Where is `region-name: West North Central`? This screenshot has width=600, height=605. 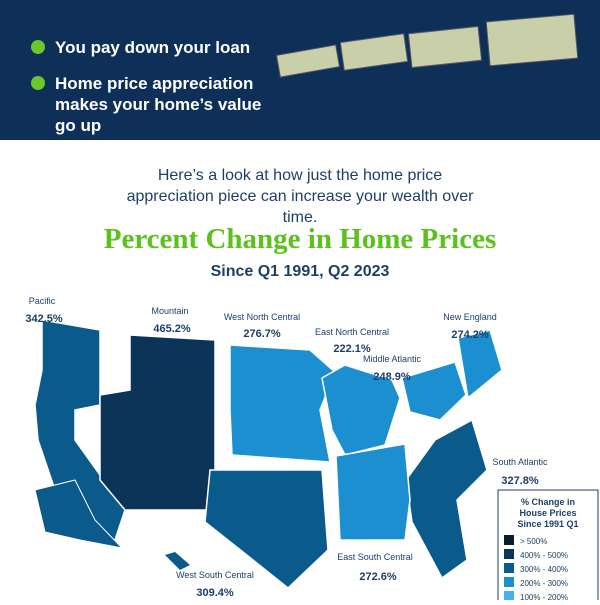
region-name: West North Central is located at coordinates (262, 317).